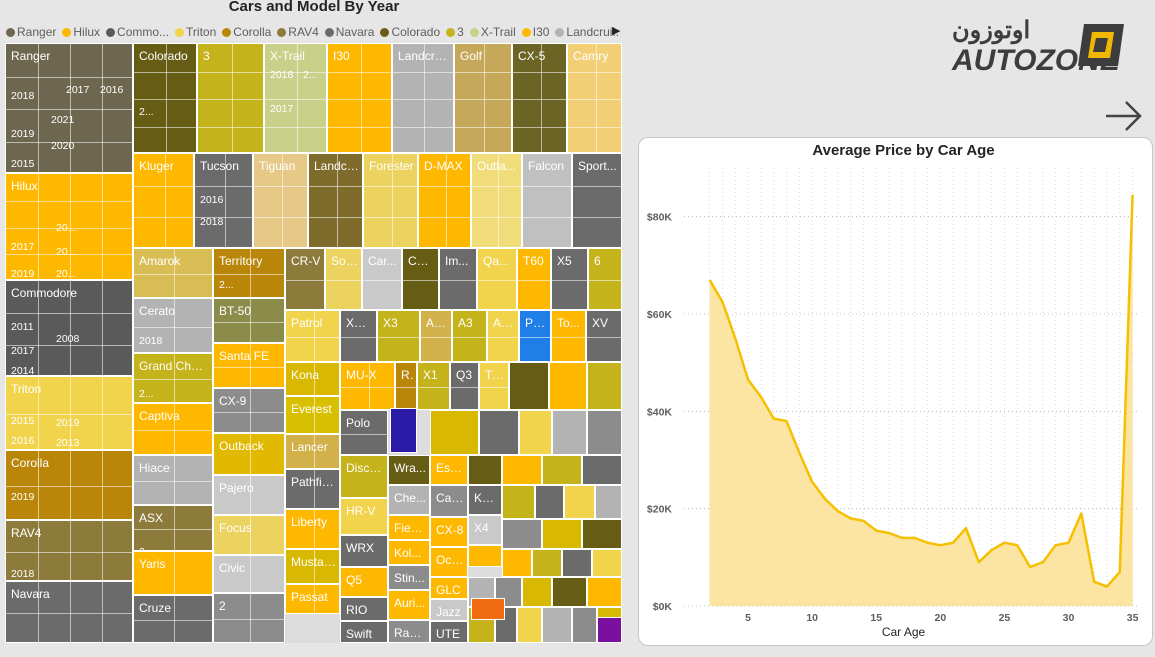 Image resolution: width=1155 pixels, height=657 pixels. What do you see at coordinates (539, 98) in the screenshot?
I see `treemap-tile: CX-5` at bounding box center [539, 98].